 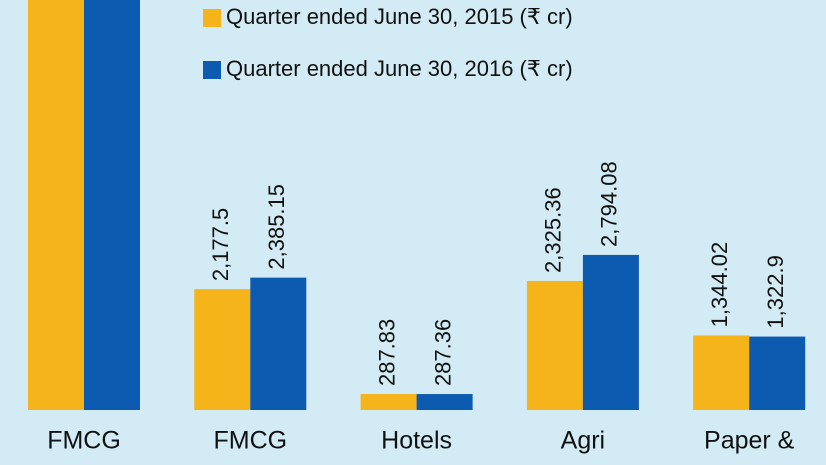 What do you see at coordinates (749, 441) in the screenshot?
I see `x-tick-label: Paper &` at bounding box center [749, 441].